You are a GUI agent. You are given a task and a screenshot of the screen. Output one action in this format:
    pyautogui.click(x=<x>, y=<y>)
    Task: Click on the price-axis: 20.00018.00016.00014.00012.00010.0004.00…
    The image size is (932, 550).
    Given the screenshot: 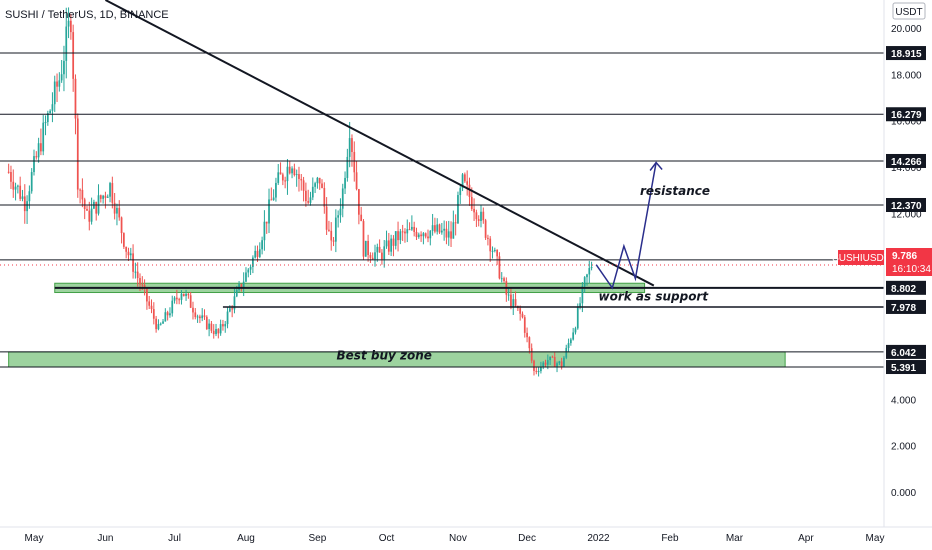 What is the action you would take?
    pyautogui.click(x=906, y=261)
    